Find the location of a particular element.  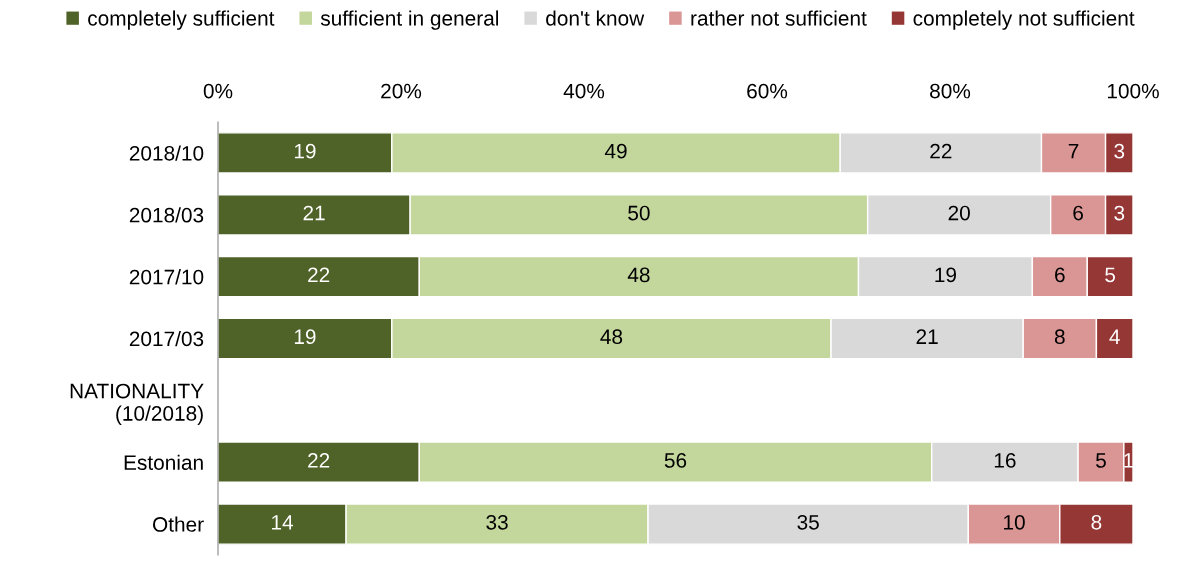

x-tick-label: 40% is located at coordinates (584, 91).